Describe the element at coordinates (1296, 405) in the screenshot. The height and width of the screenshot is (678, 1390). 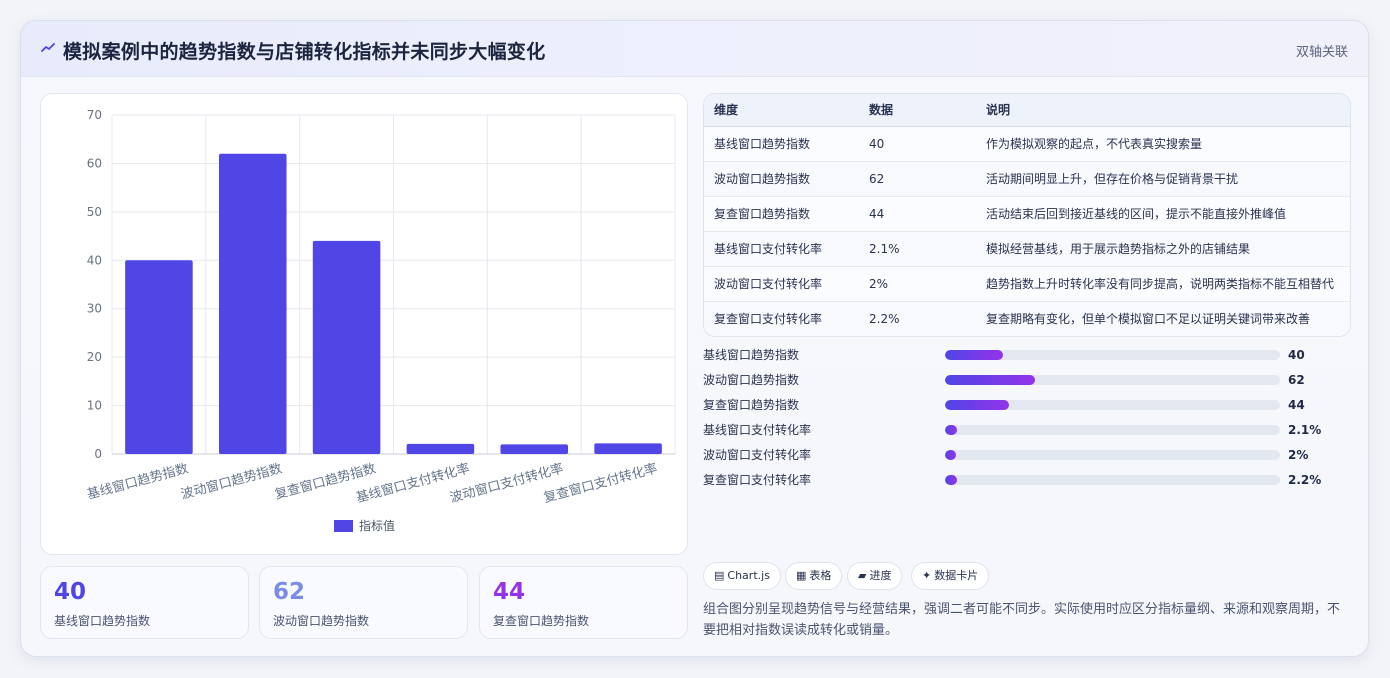
I see `progress-value: 44` at that location.